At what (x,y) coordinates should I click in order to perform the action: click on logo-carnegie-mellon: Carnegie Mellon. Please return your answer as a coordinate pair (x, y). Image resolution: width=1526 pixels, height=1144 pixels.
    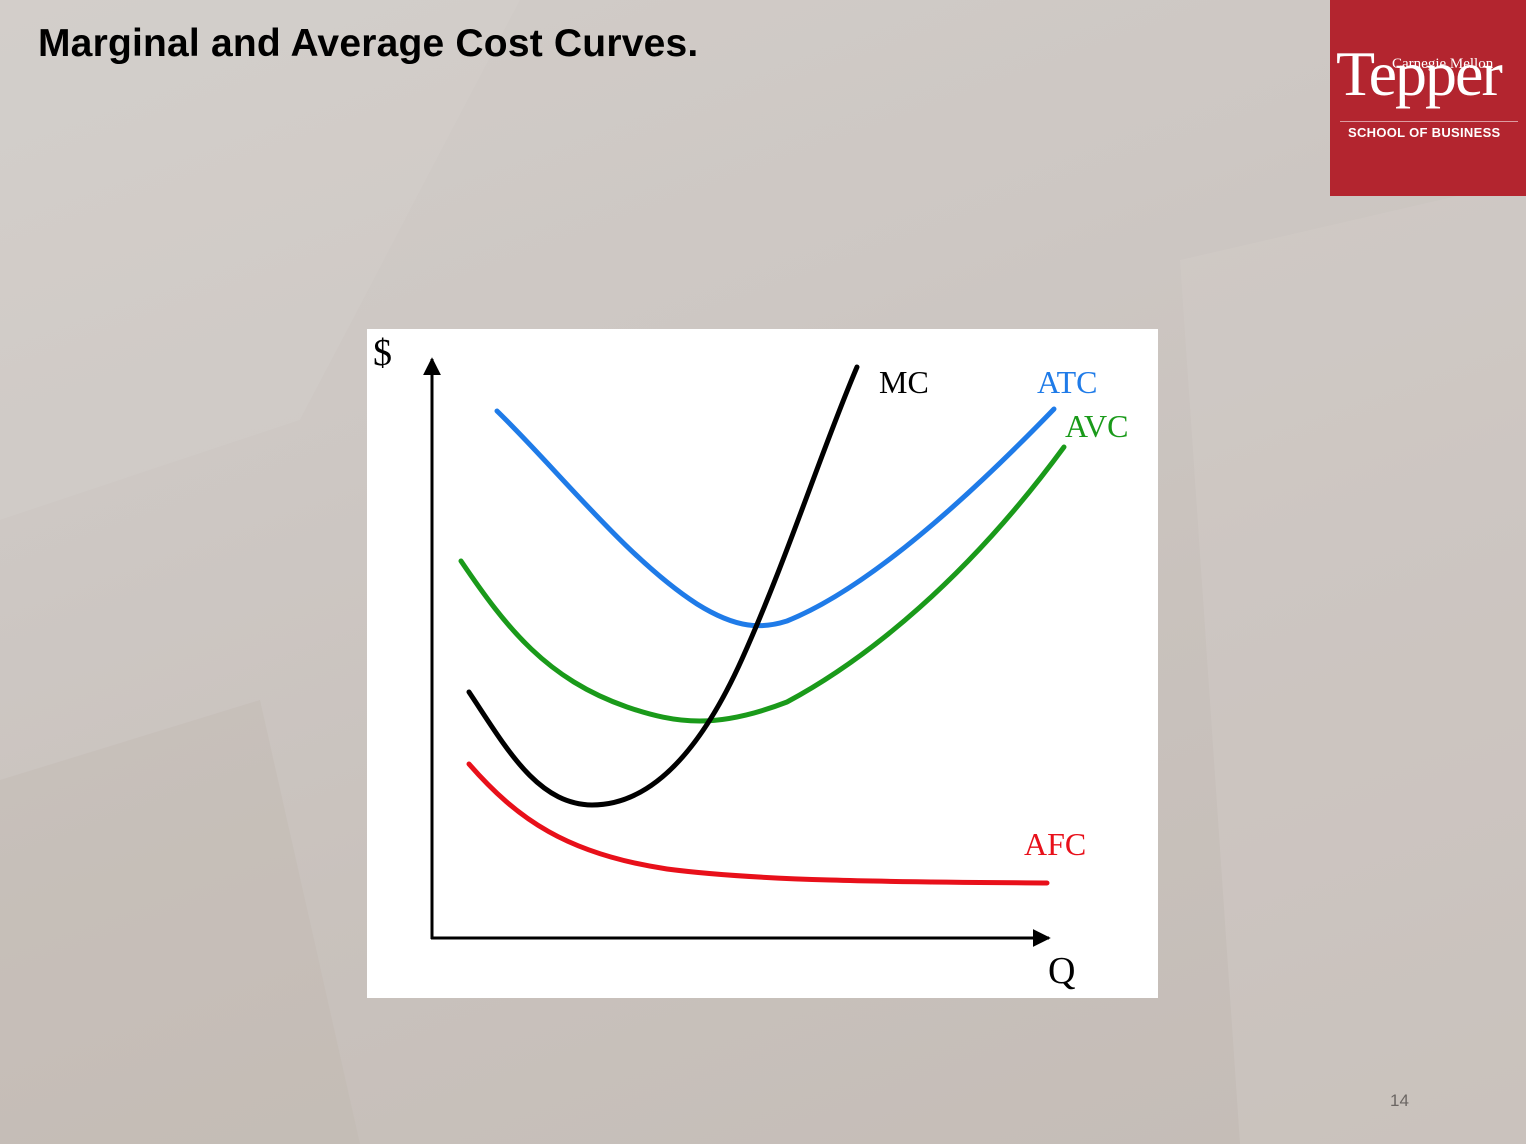
    Looking at the image, I should click on (1443, 64).